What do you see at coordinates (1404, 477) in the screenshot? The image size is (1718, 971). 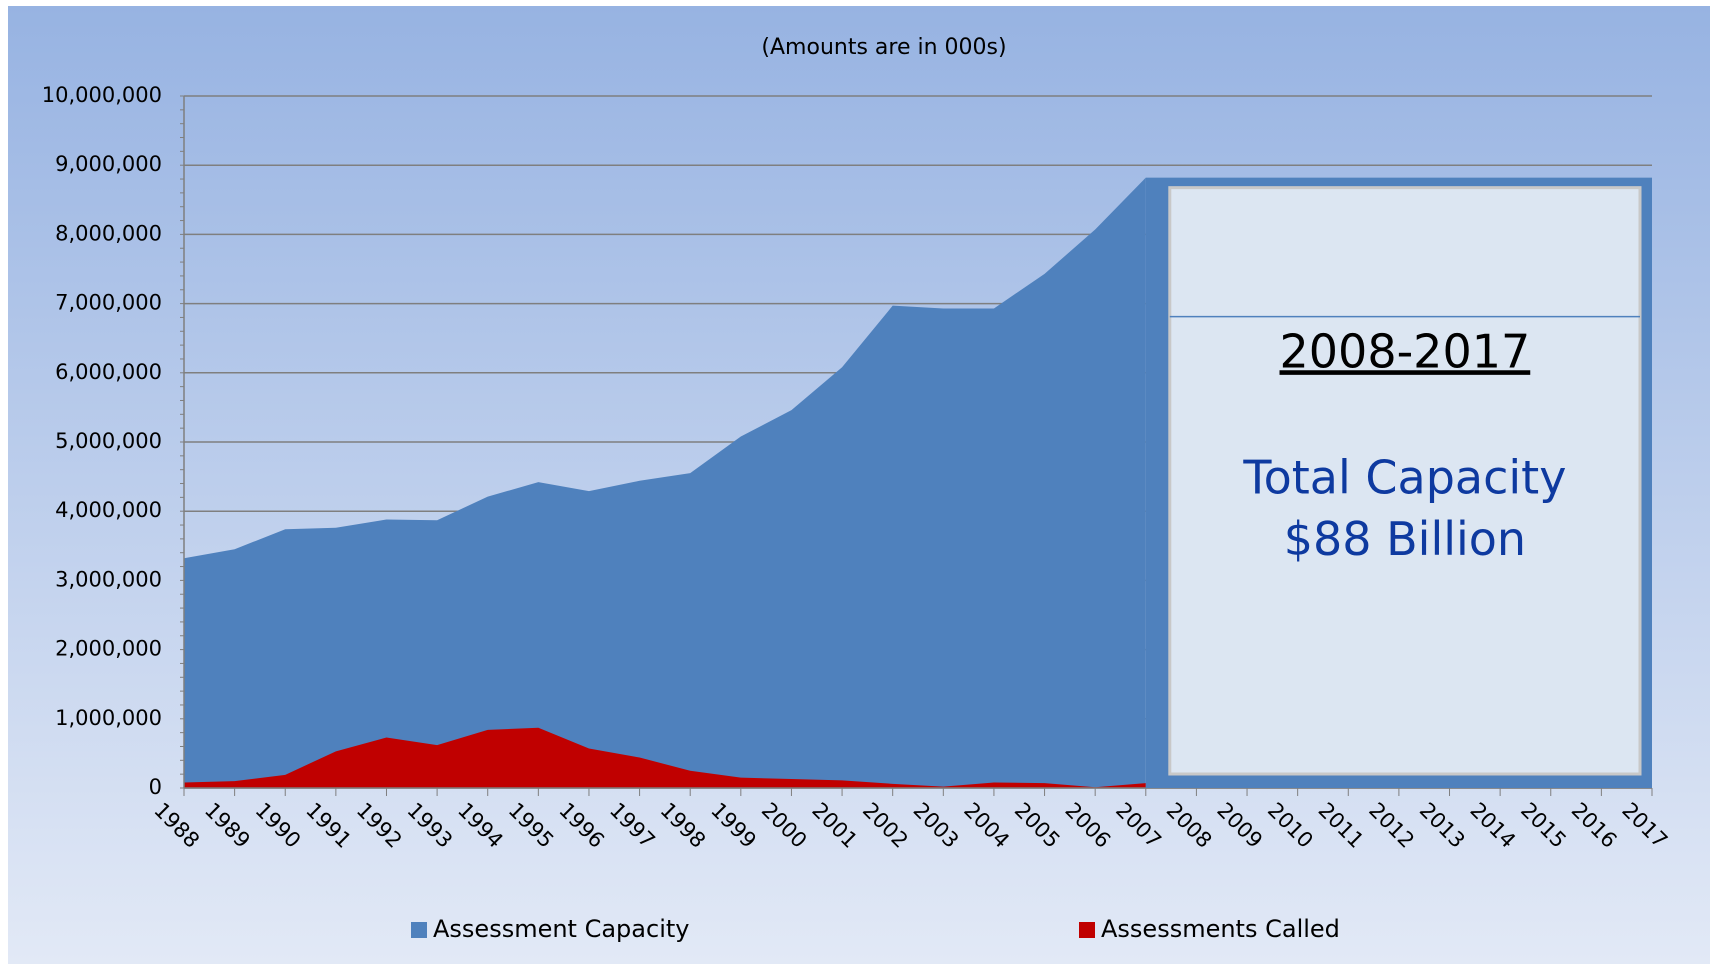 I see `annotation-text: Total Capacity` at bounding box center [1404, 477].